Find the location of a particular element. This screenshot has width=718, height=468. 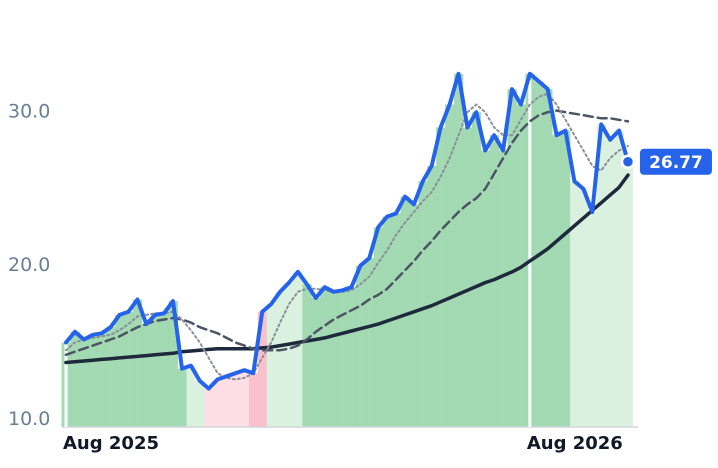

value-badge is located at coordinates (675, 161).